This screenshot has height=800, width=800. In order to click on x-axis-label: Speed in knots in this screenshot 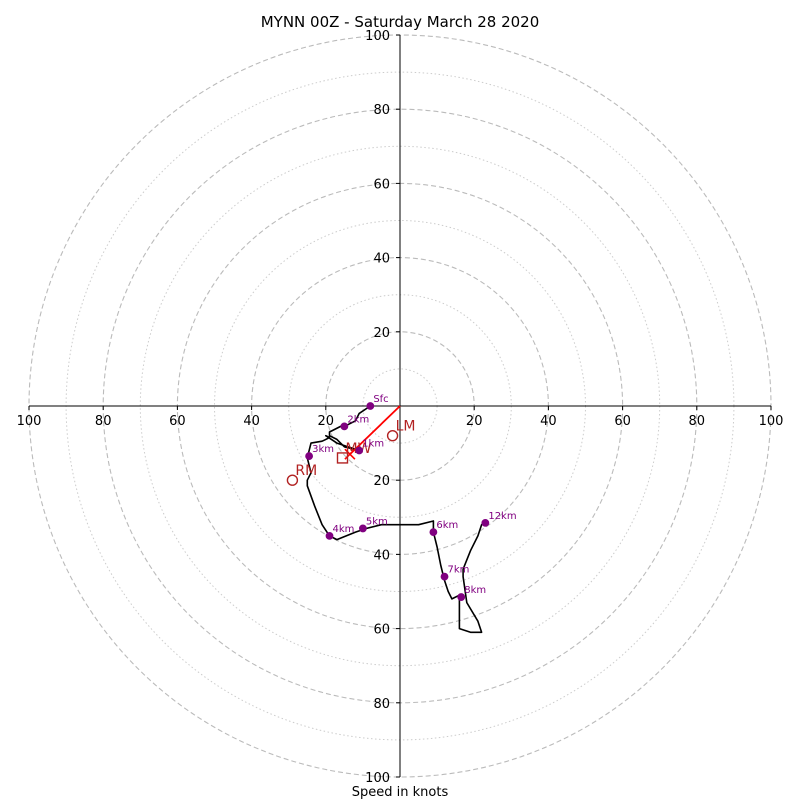, I will do `click(400, 792)`.